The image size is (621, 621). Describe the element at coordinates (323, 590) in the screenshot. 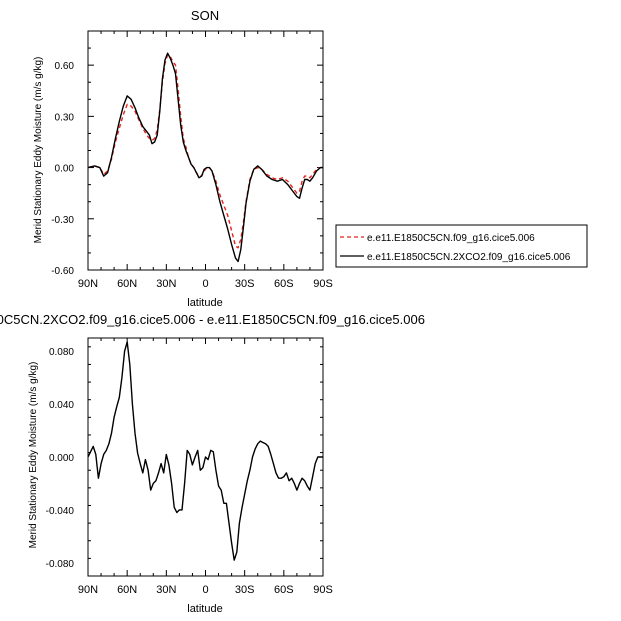

I see `bottom-x-tick-label: 90S` at that location.